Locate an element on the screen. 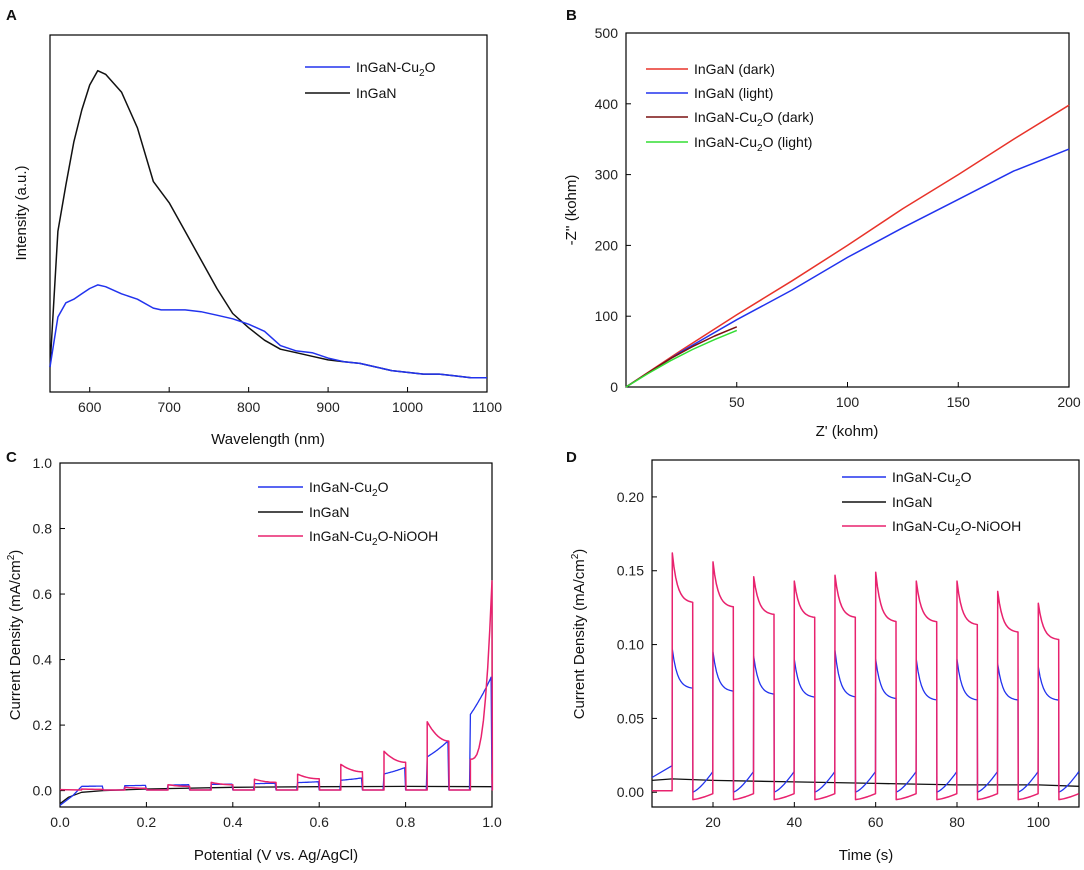  x-tick-label-c-5: 1.0 is located at coordinates (492, 822).